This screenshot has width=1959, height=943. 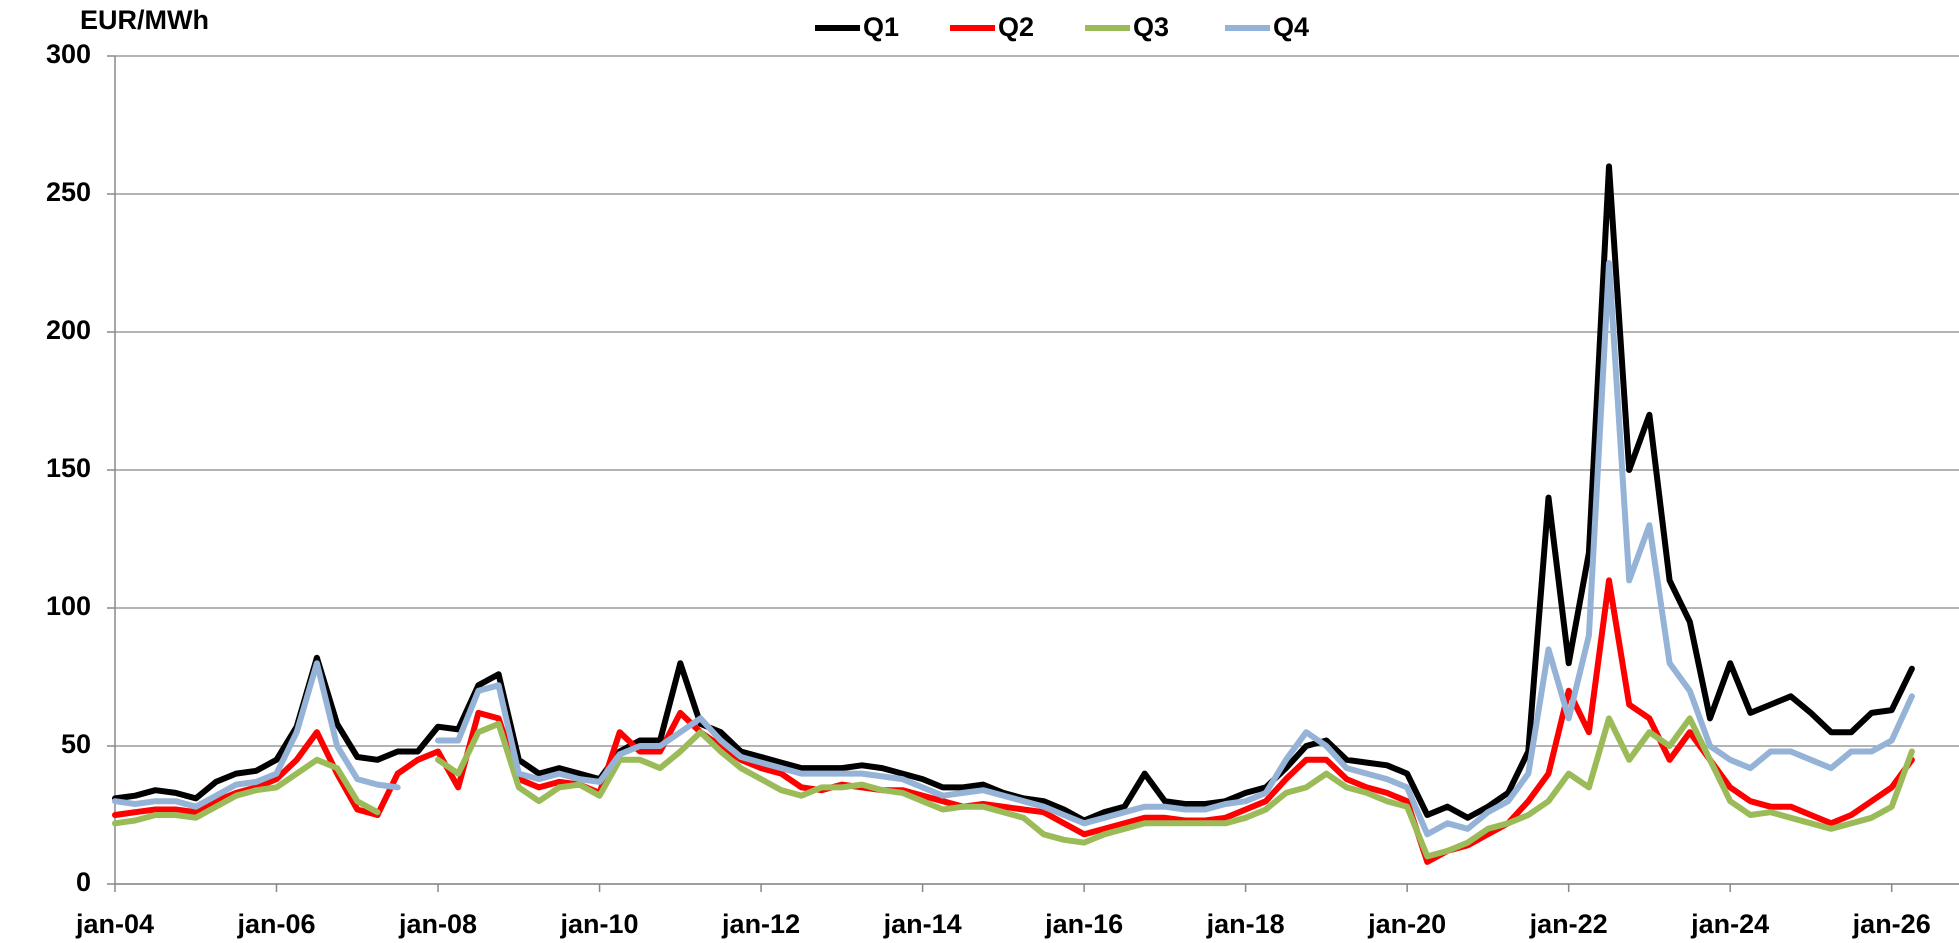 What do you see at coordinates (1013, 787) in the screenshot?
I see `series-line` at bounding box center [1013, 787].